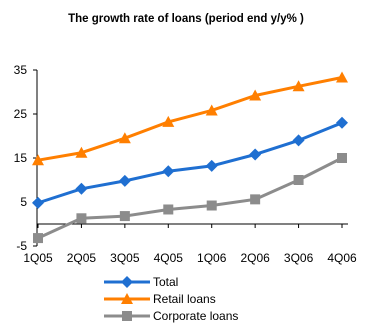  What do you see at coordinates (125, 258) in the screenshot?
I see `x-tick-label: 3Q05` at bounding box center [125, 258].